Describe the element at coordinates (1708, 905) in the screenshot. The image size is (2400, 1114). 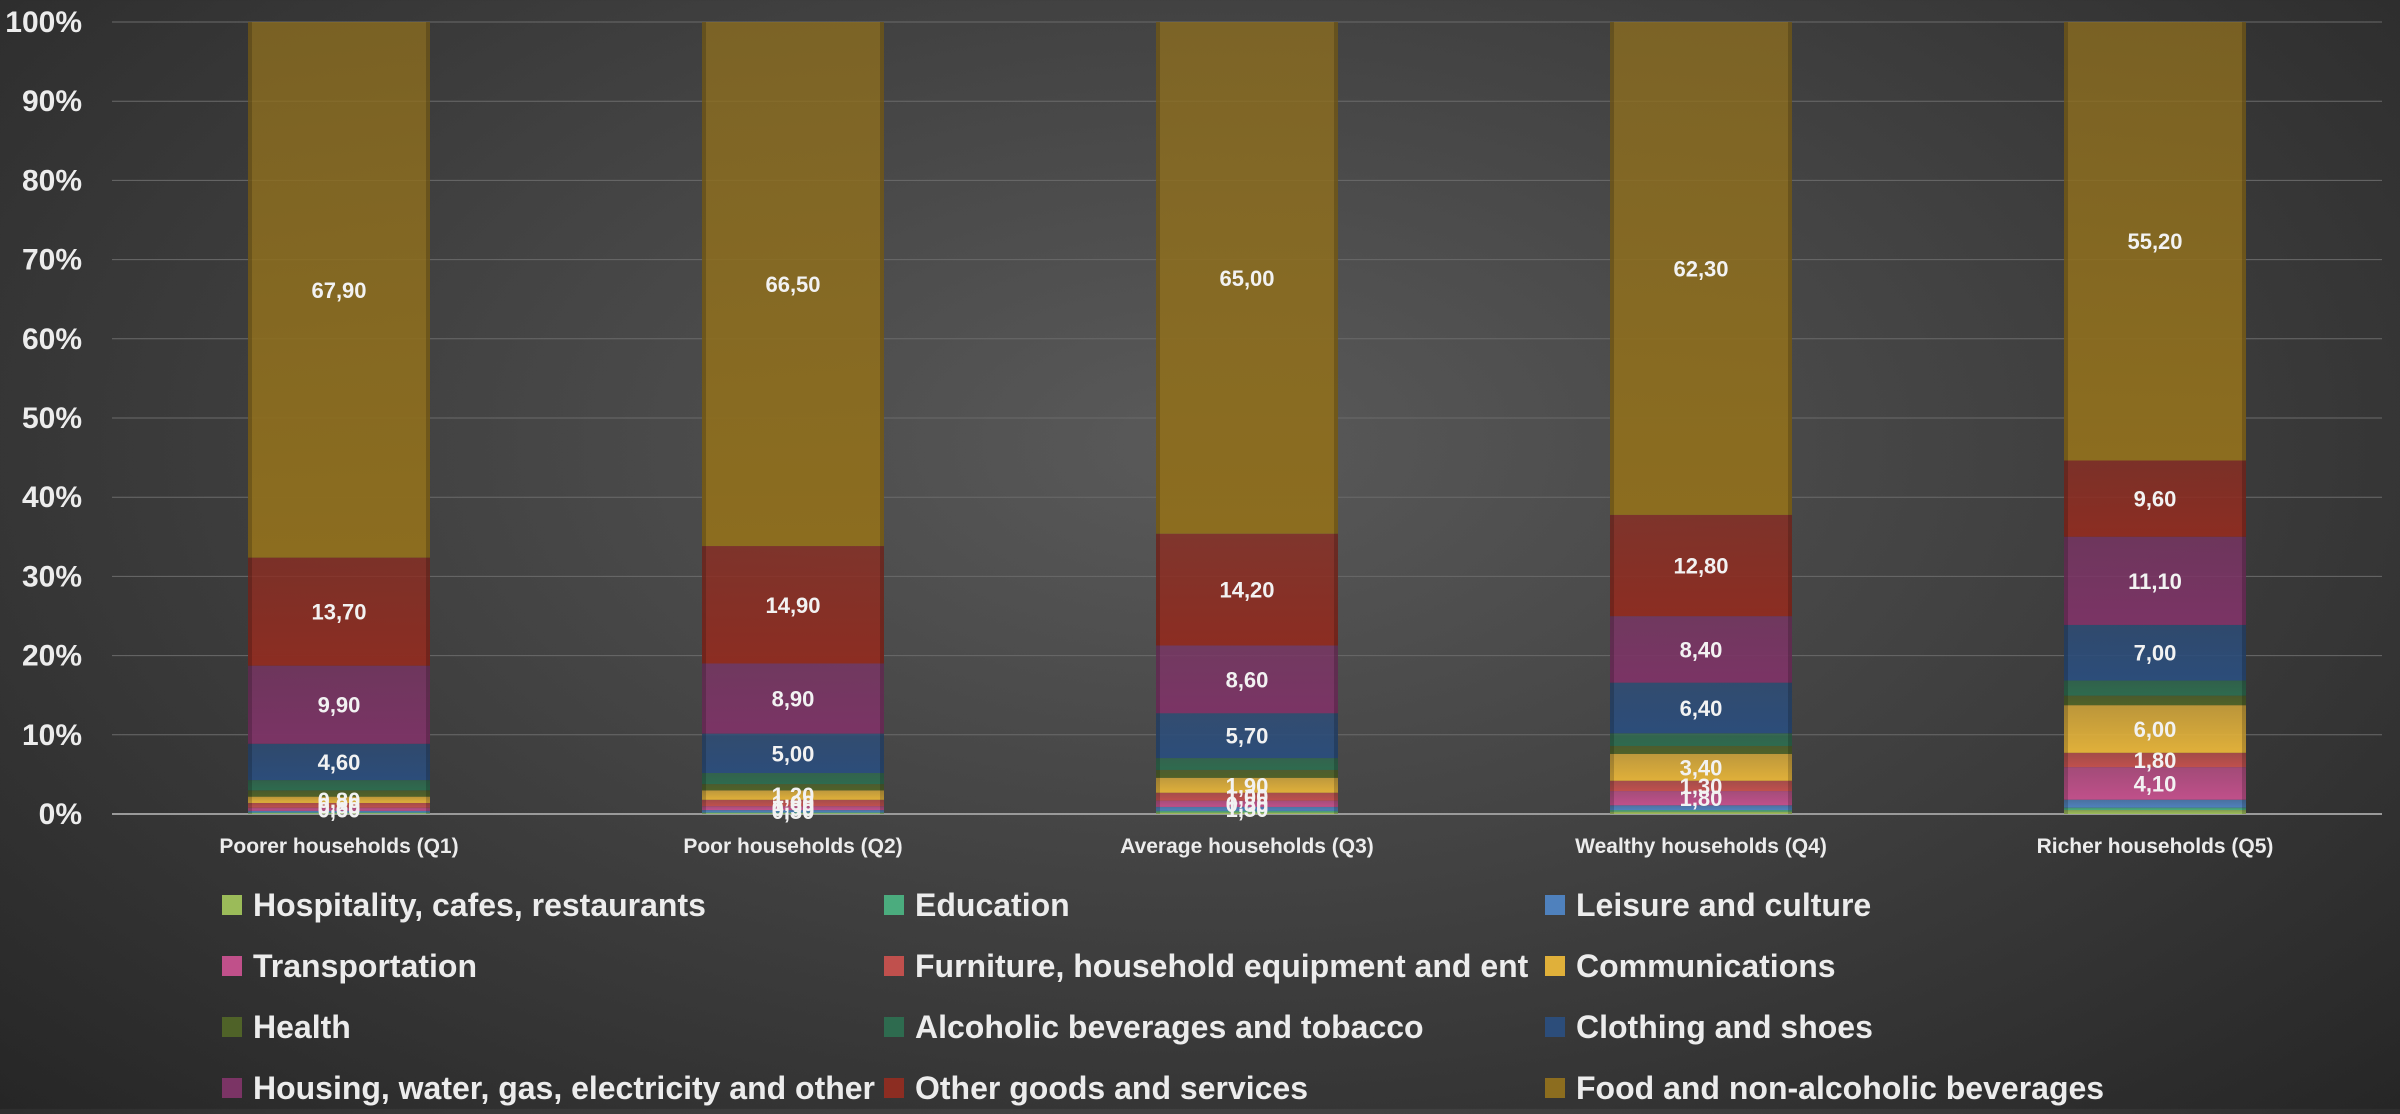
I see `legend-item: Leisure and culture` at that location.